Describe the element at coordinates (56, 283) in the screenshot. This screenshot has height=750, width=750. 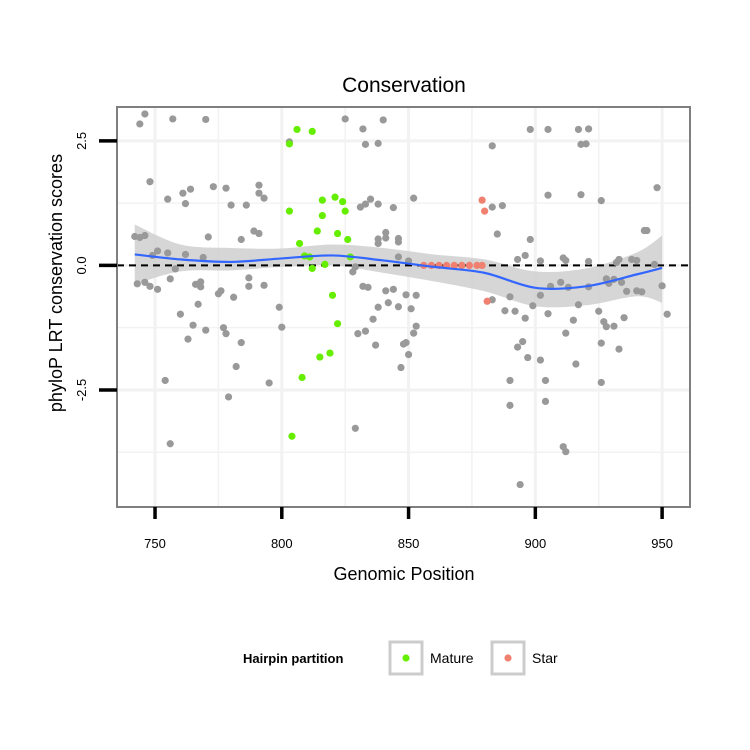
I see `y-axis-title: phyloP LRT conservation scores` at that location.